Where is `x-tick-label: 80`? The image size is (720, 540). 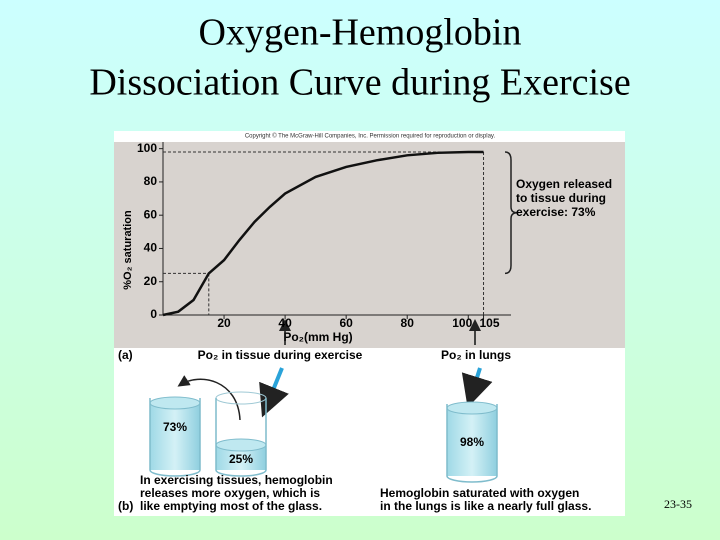
x-tick-label: 80 is located at coordinates (408, 323).